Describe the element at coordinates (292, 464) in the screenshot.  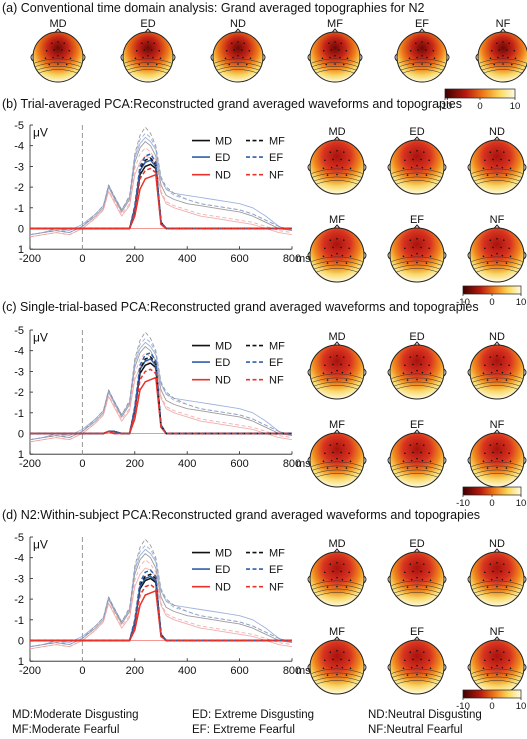
I see `x-tick-label: 800` at that location.